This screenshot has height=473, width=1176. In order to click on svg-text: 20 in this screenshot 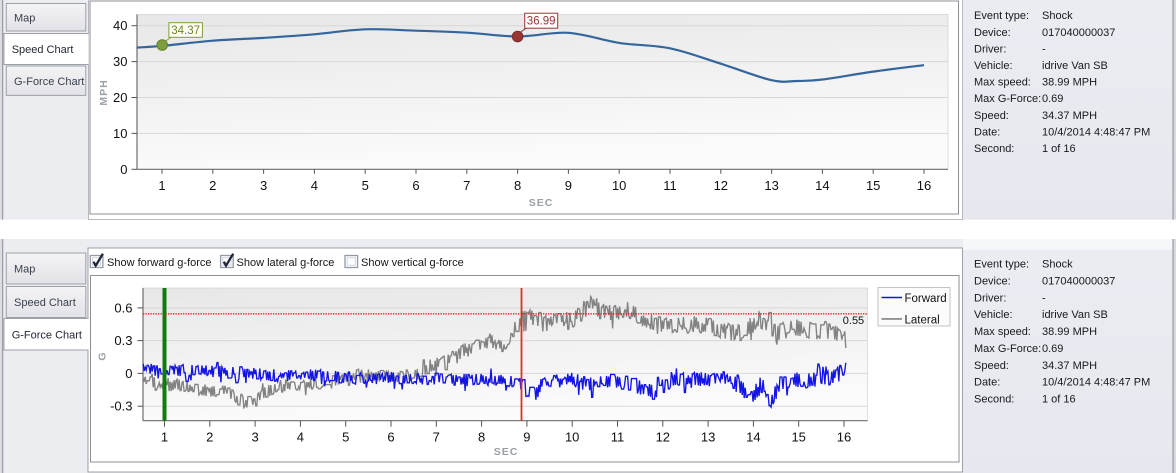, I will do `click(120, 97)`.